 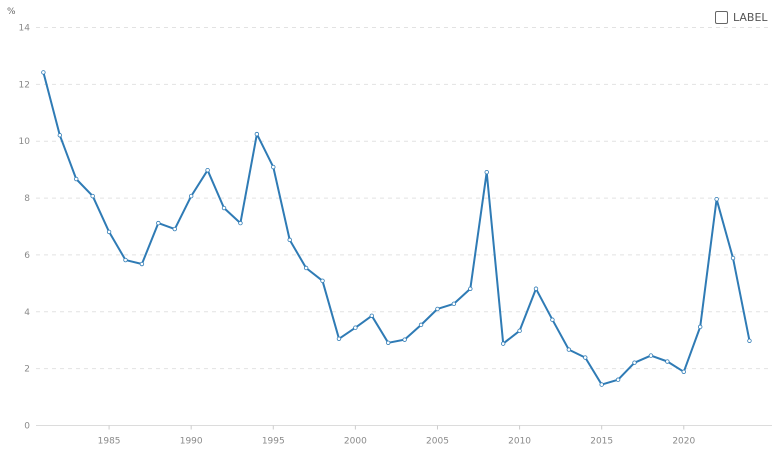 I want to click on x-tick-label: 2015, so click(x=601, y=442).